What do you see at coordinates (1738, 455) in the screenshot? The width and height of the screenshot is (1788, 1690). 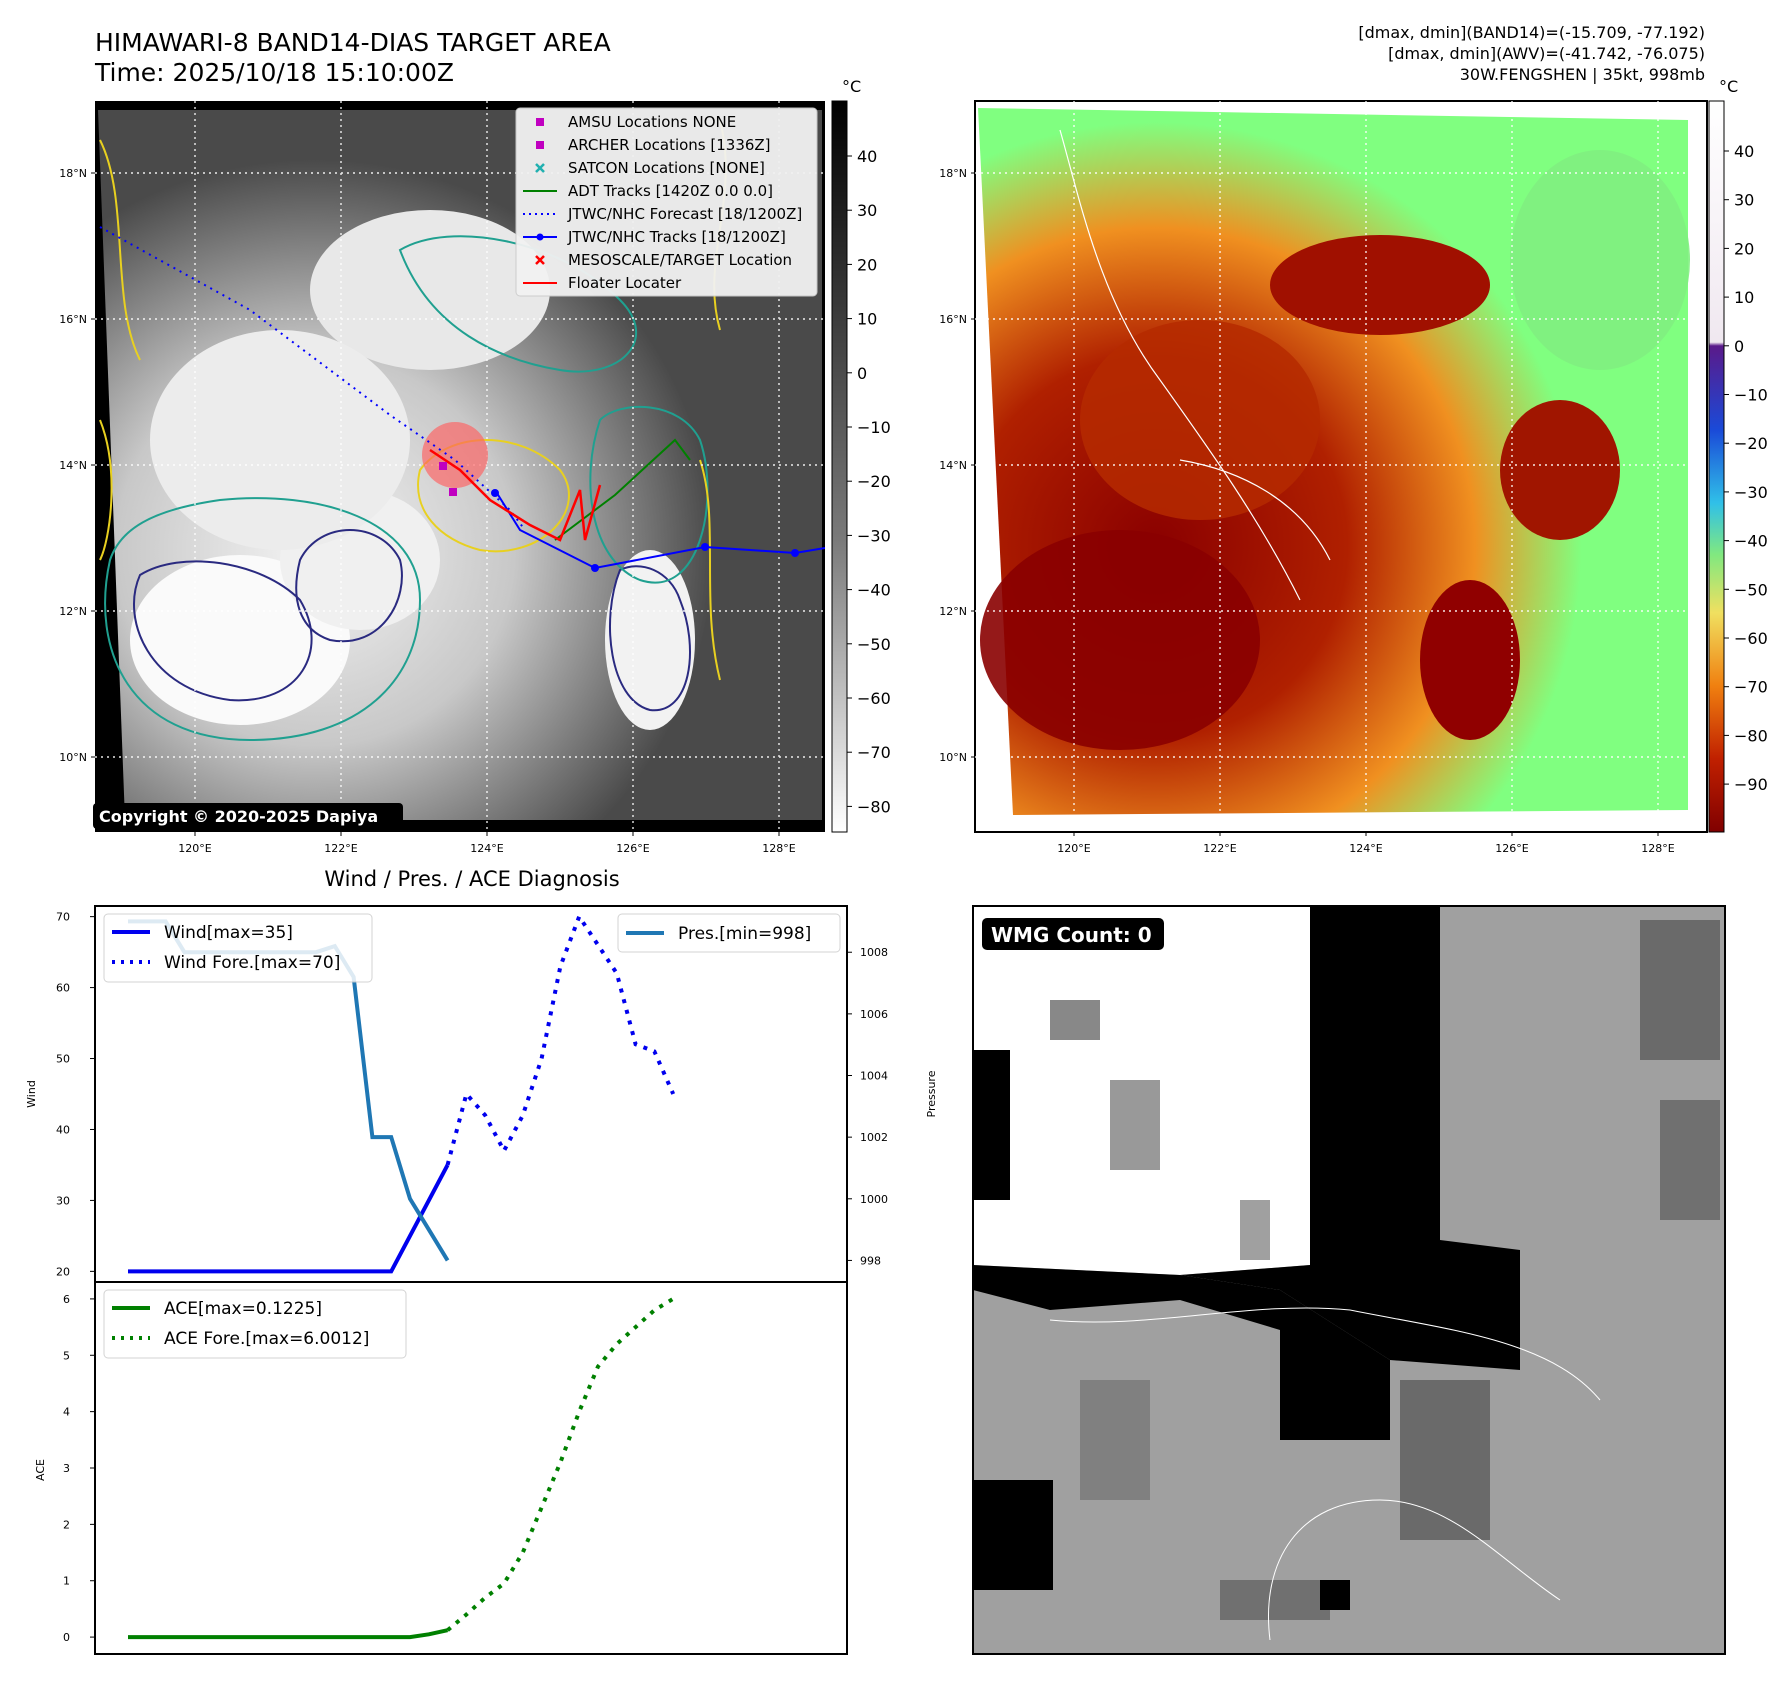 I see `awv-colorbar: °C 40 30 20 10 0 −10 −20 −30 −40 −50 −60 −70 −80 −90` at bounding box center [1738, 455].